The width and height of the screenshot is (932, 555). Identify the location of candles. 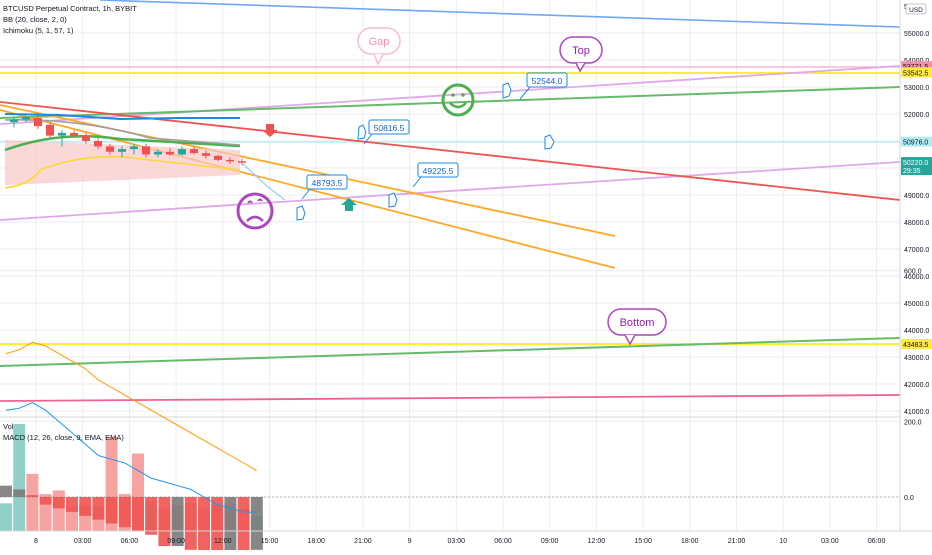
(128, 140).